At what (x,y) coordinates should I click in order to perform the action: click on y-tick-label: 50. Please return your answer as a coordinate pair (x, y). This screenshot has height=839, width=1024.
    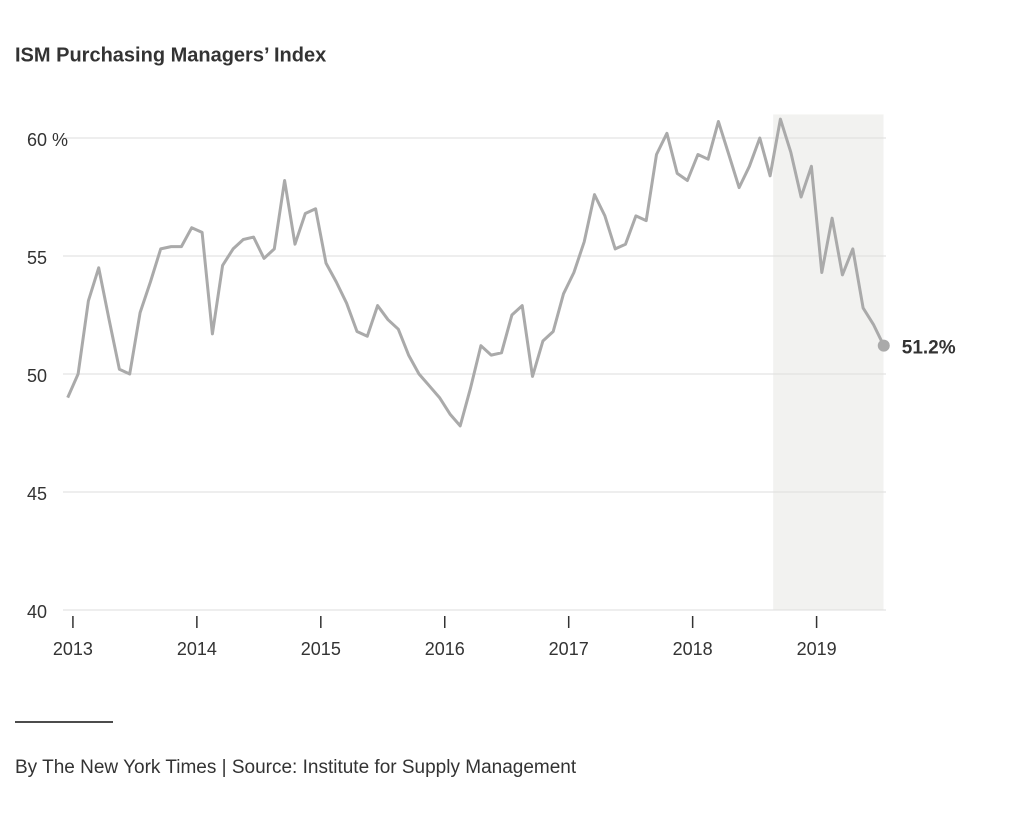
    Looking at the image, I should click on (37, 376).